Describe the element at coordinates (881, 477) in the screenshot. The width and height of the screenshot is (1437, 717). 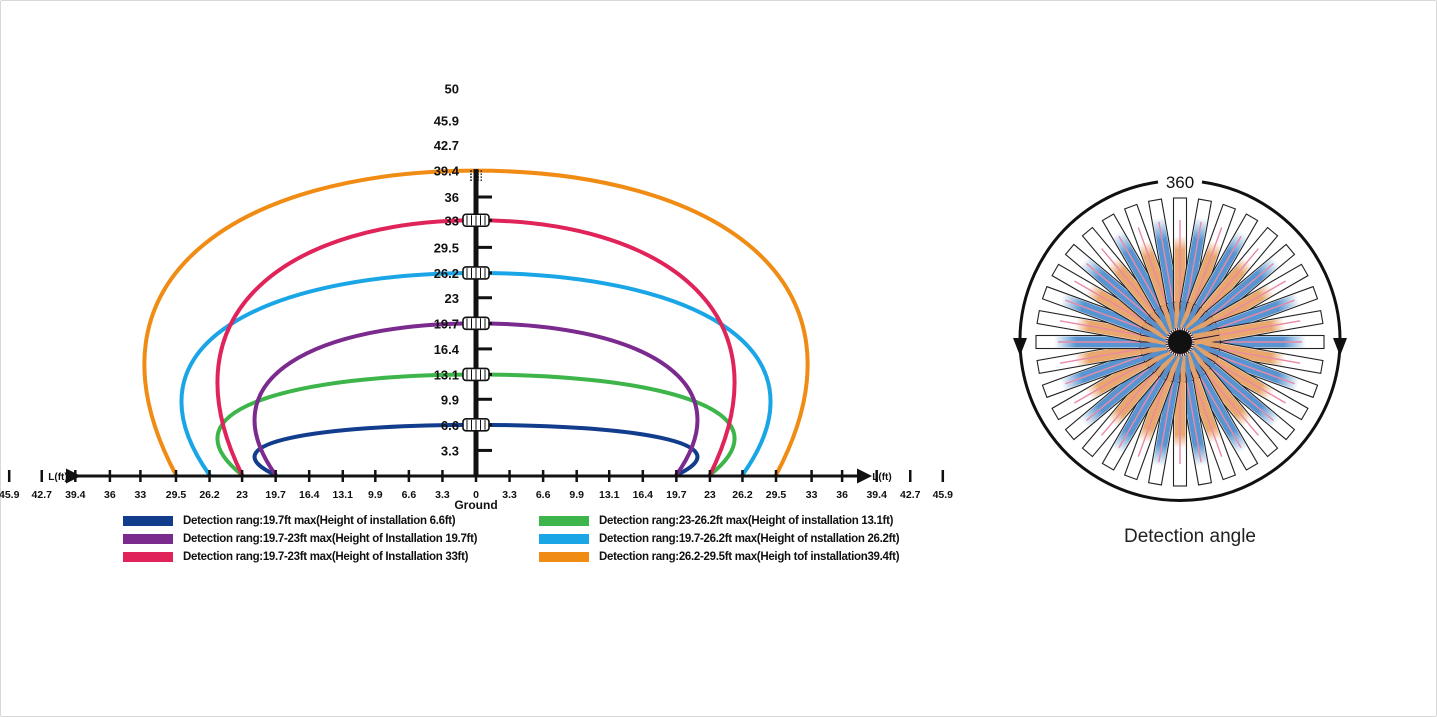
I see `x-axis-right-label: L(ft)` at that location.